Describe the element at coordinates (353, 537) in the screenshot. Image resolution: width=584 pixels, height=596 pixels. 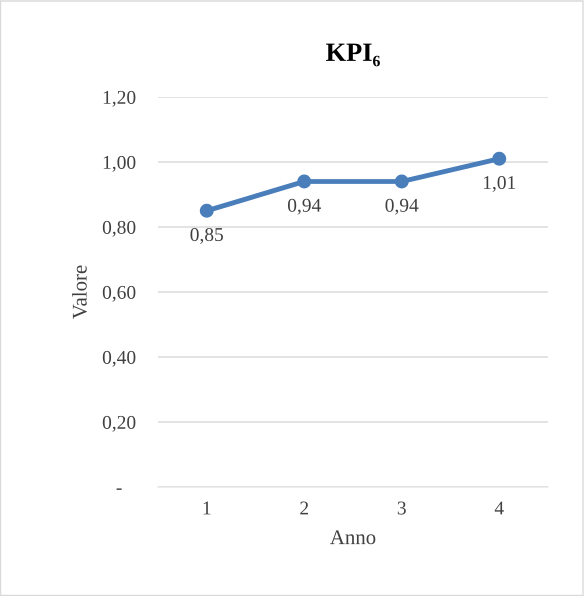
I see `x-axis-title: Anno` at that location.